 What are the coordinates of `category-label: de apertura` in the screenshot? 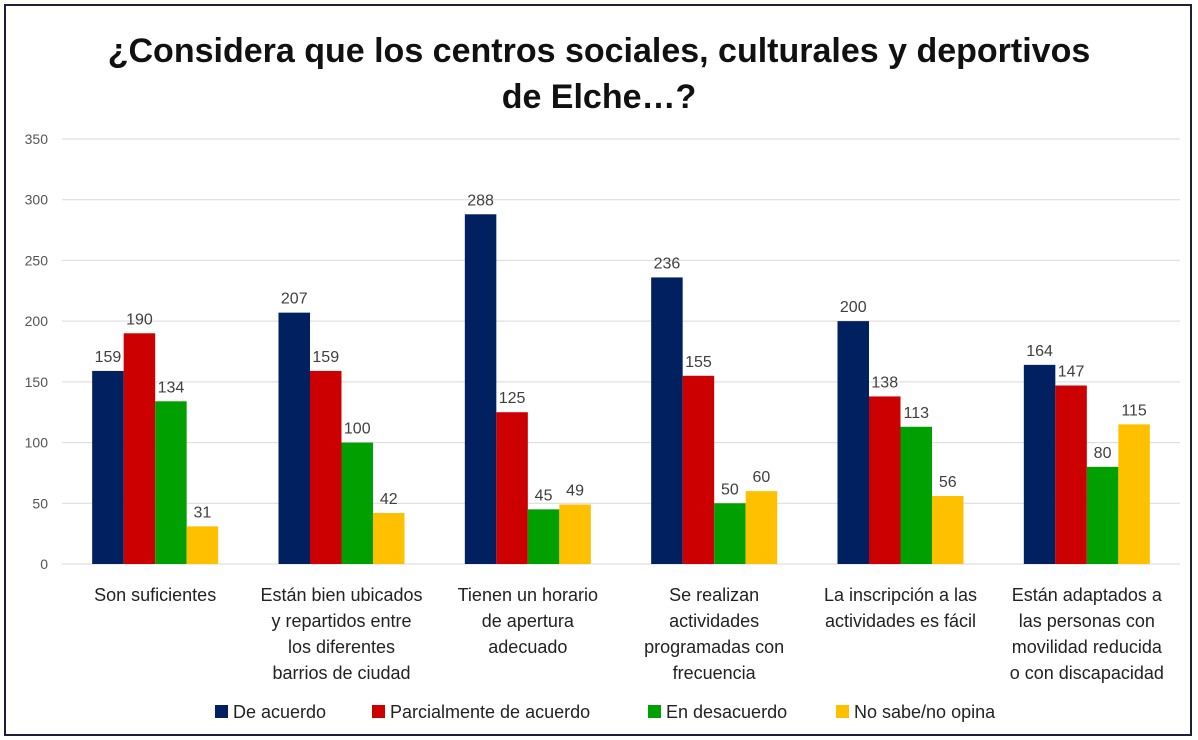 It's located at (528, 621).